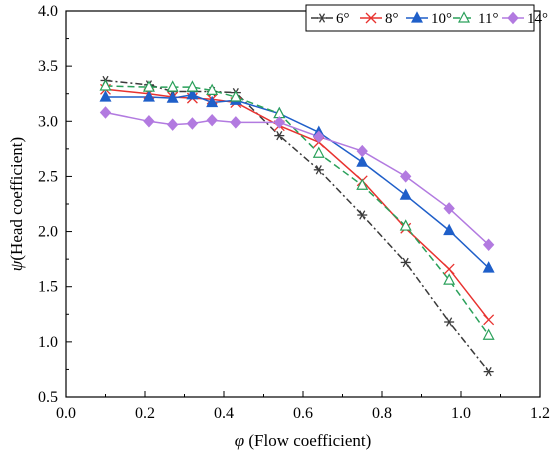  I want to click on legend-label-2: 10°, so click(441, 19).